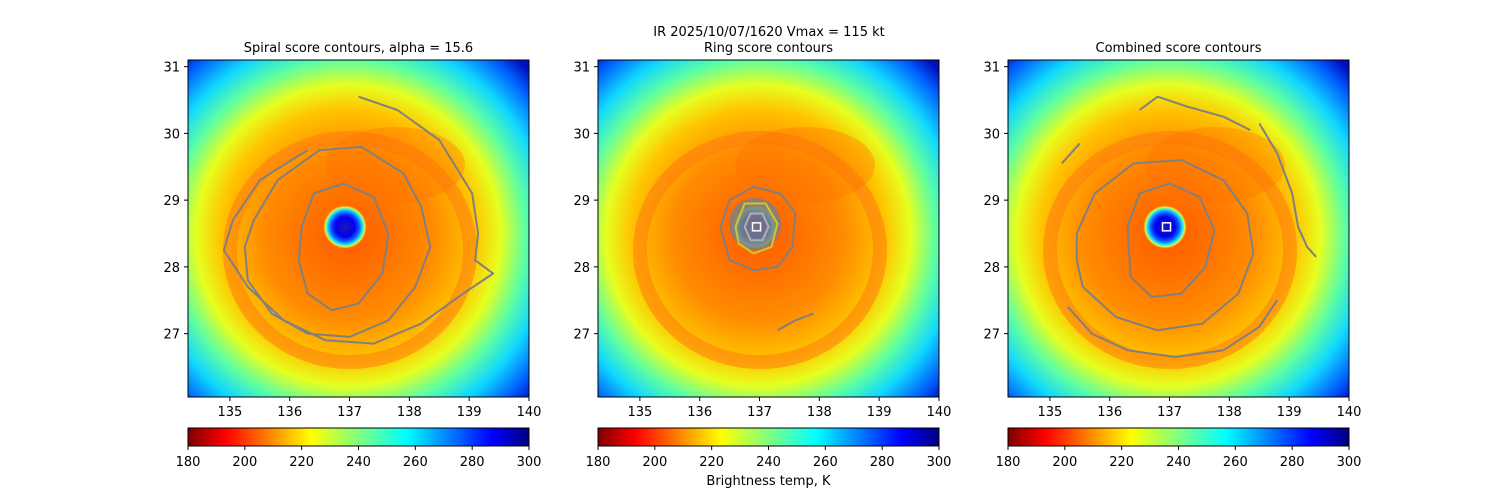 The width and height of the screenshot is (1500, 500). Describe the element at coordinates (1195, 113) in the screenshot. I see `contour-arc-top` at that location.